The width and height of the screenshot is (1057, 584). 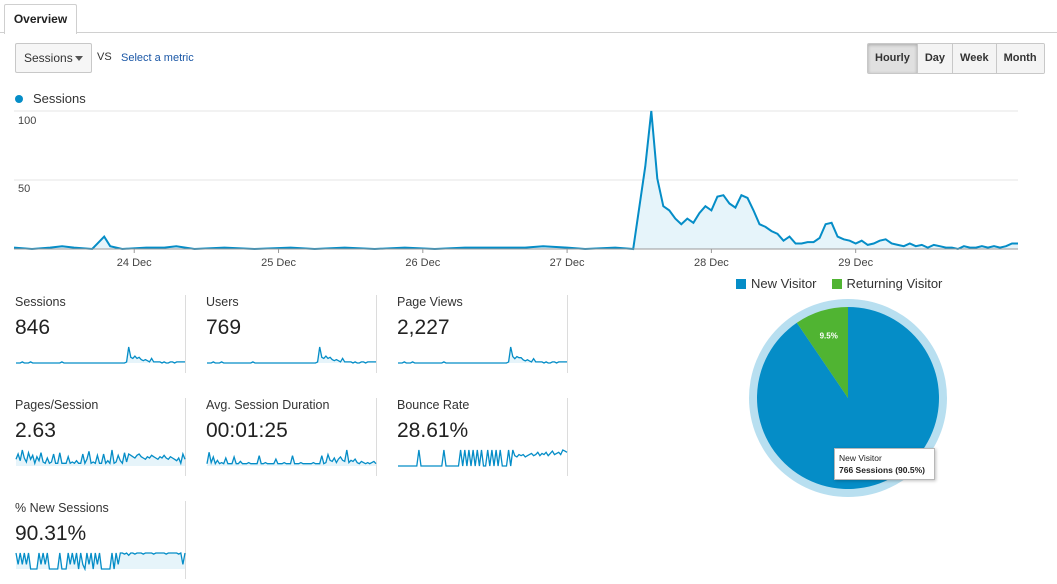 I want to click on pie-slice-new-visitor, so click(x=848, y=398).